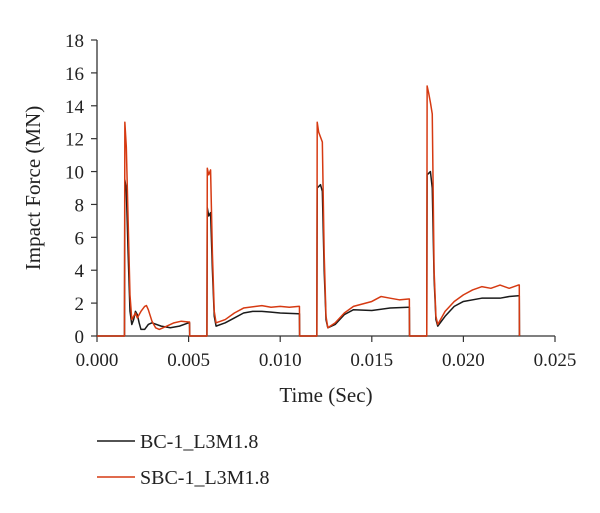 Image resolution: width=600 pixels, height=513 pixels. Describe the element at coordinates (199, 442) in the screenshot. I see `legend-label: BC-1_L3M1.8` at that location.